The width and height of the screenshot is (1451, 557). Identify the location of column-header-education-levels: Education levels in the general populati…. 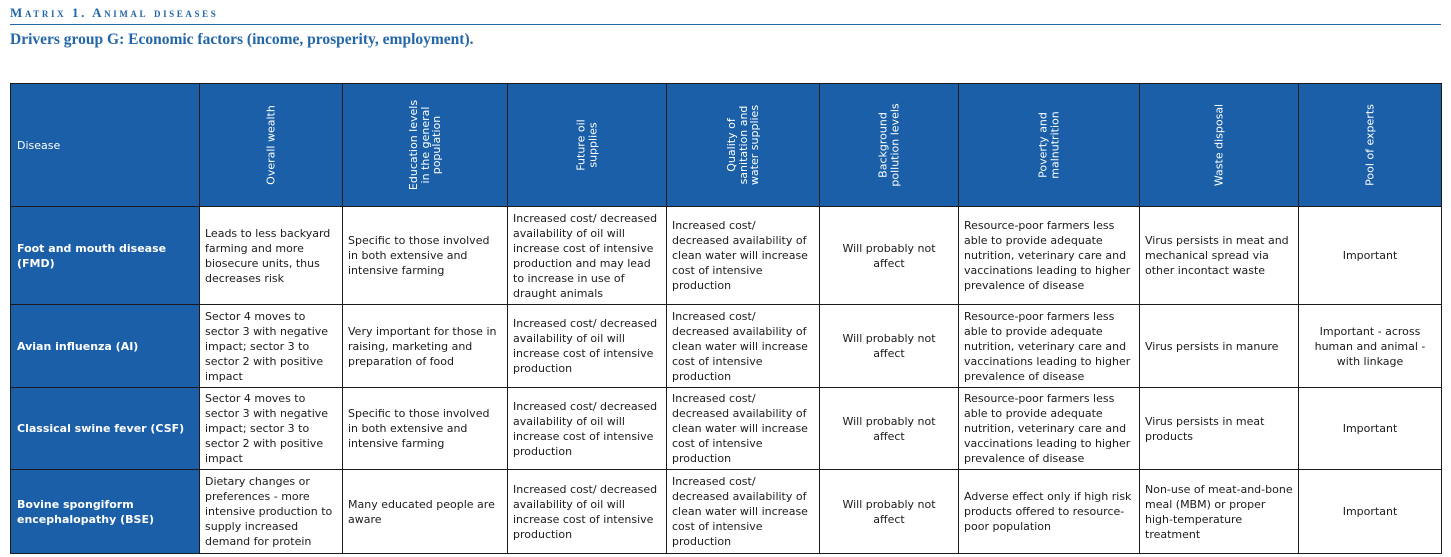
(425, 145).